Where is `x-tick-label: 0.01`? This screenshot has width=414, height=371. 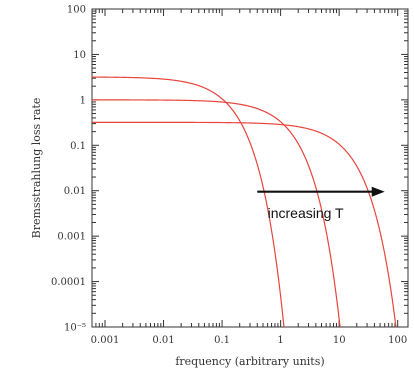 x-tick-label: 0.01 is located at coordinates (163, 340).